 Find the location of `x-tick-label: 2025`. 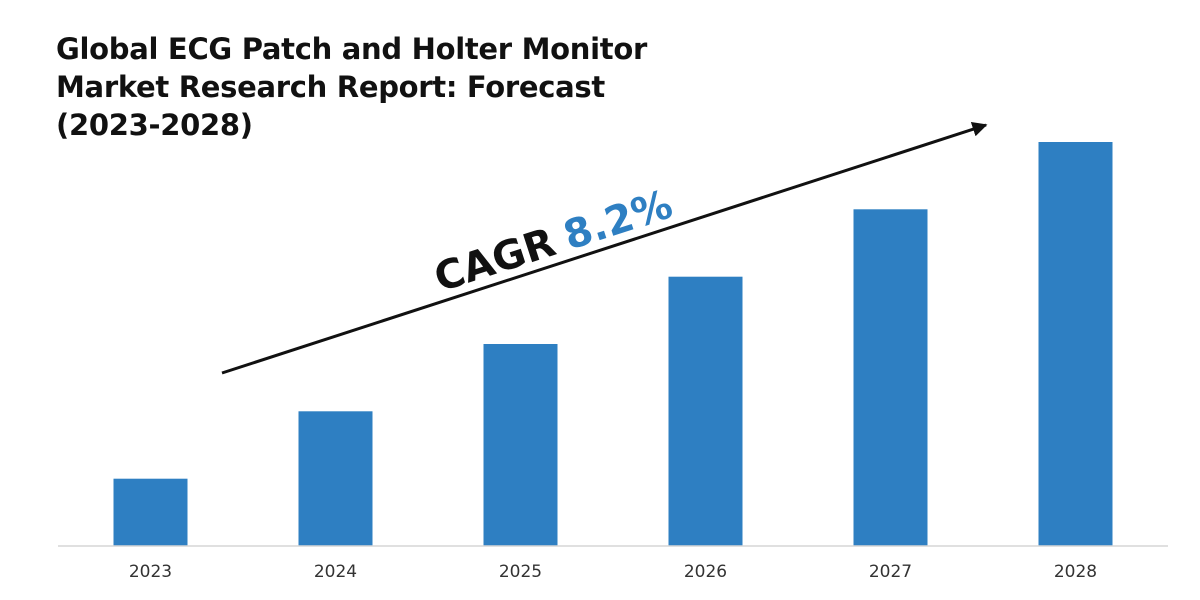

x-tick-label: 2025 is located at coordinates (520, 572).